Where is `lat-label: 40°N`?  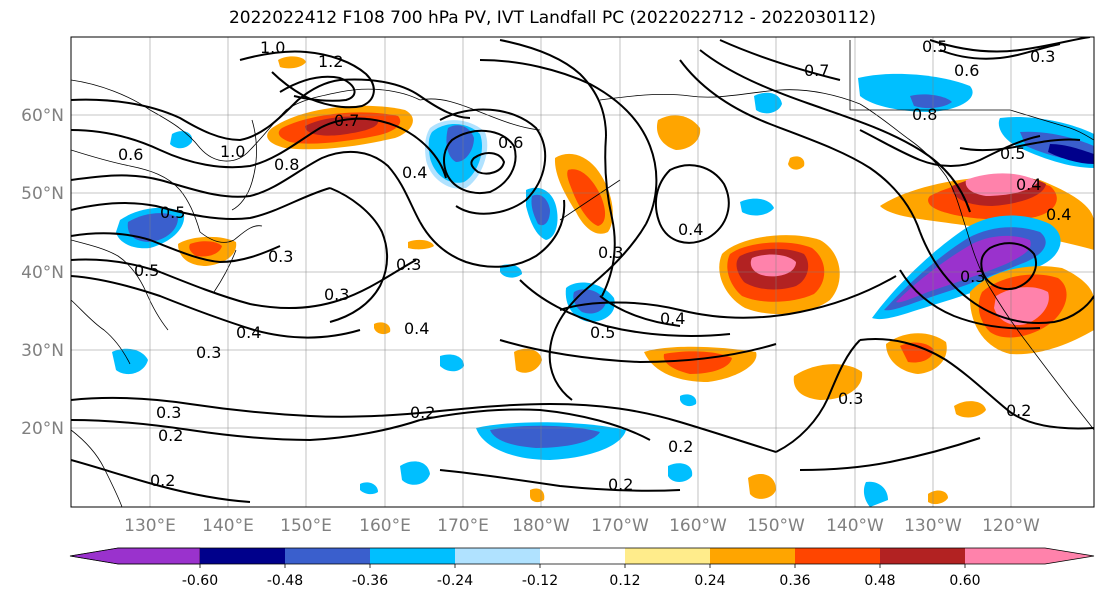
lat-label: 40°N is located at coordinates (42, 273).